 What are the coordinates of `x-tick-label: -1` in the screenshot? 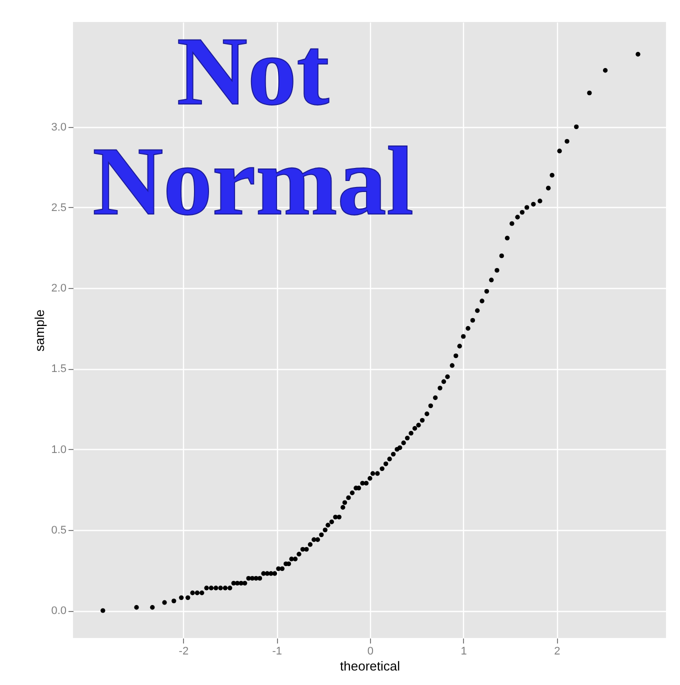 It's located at (277, 652).